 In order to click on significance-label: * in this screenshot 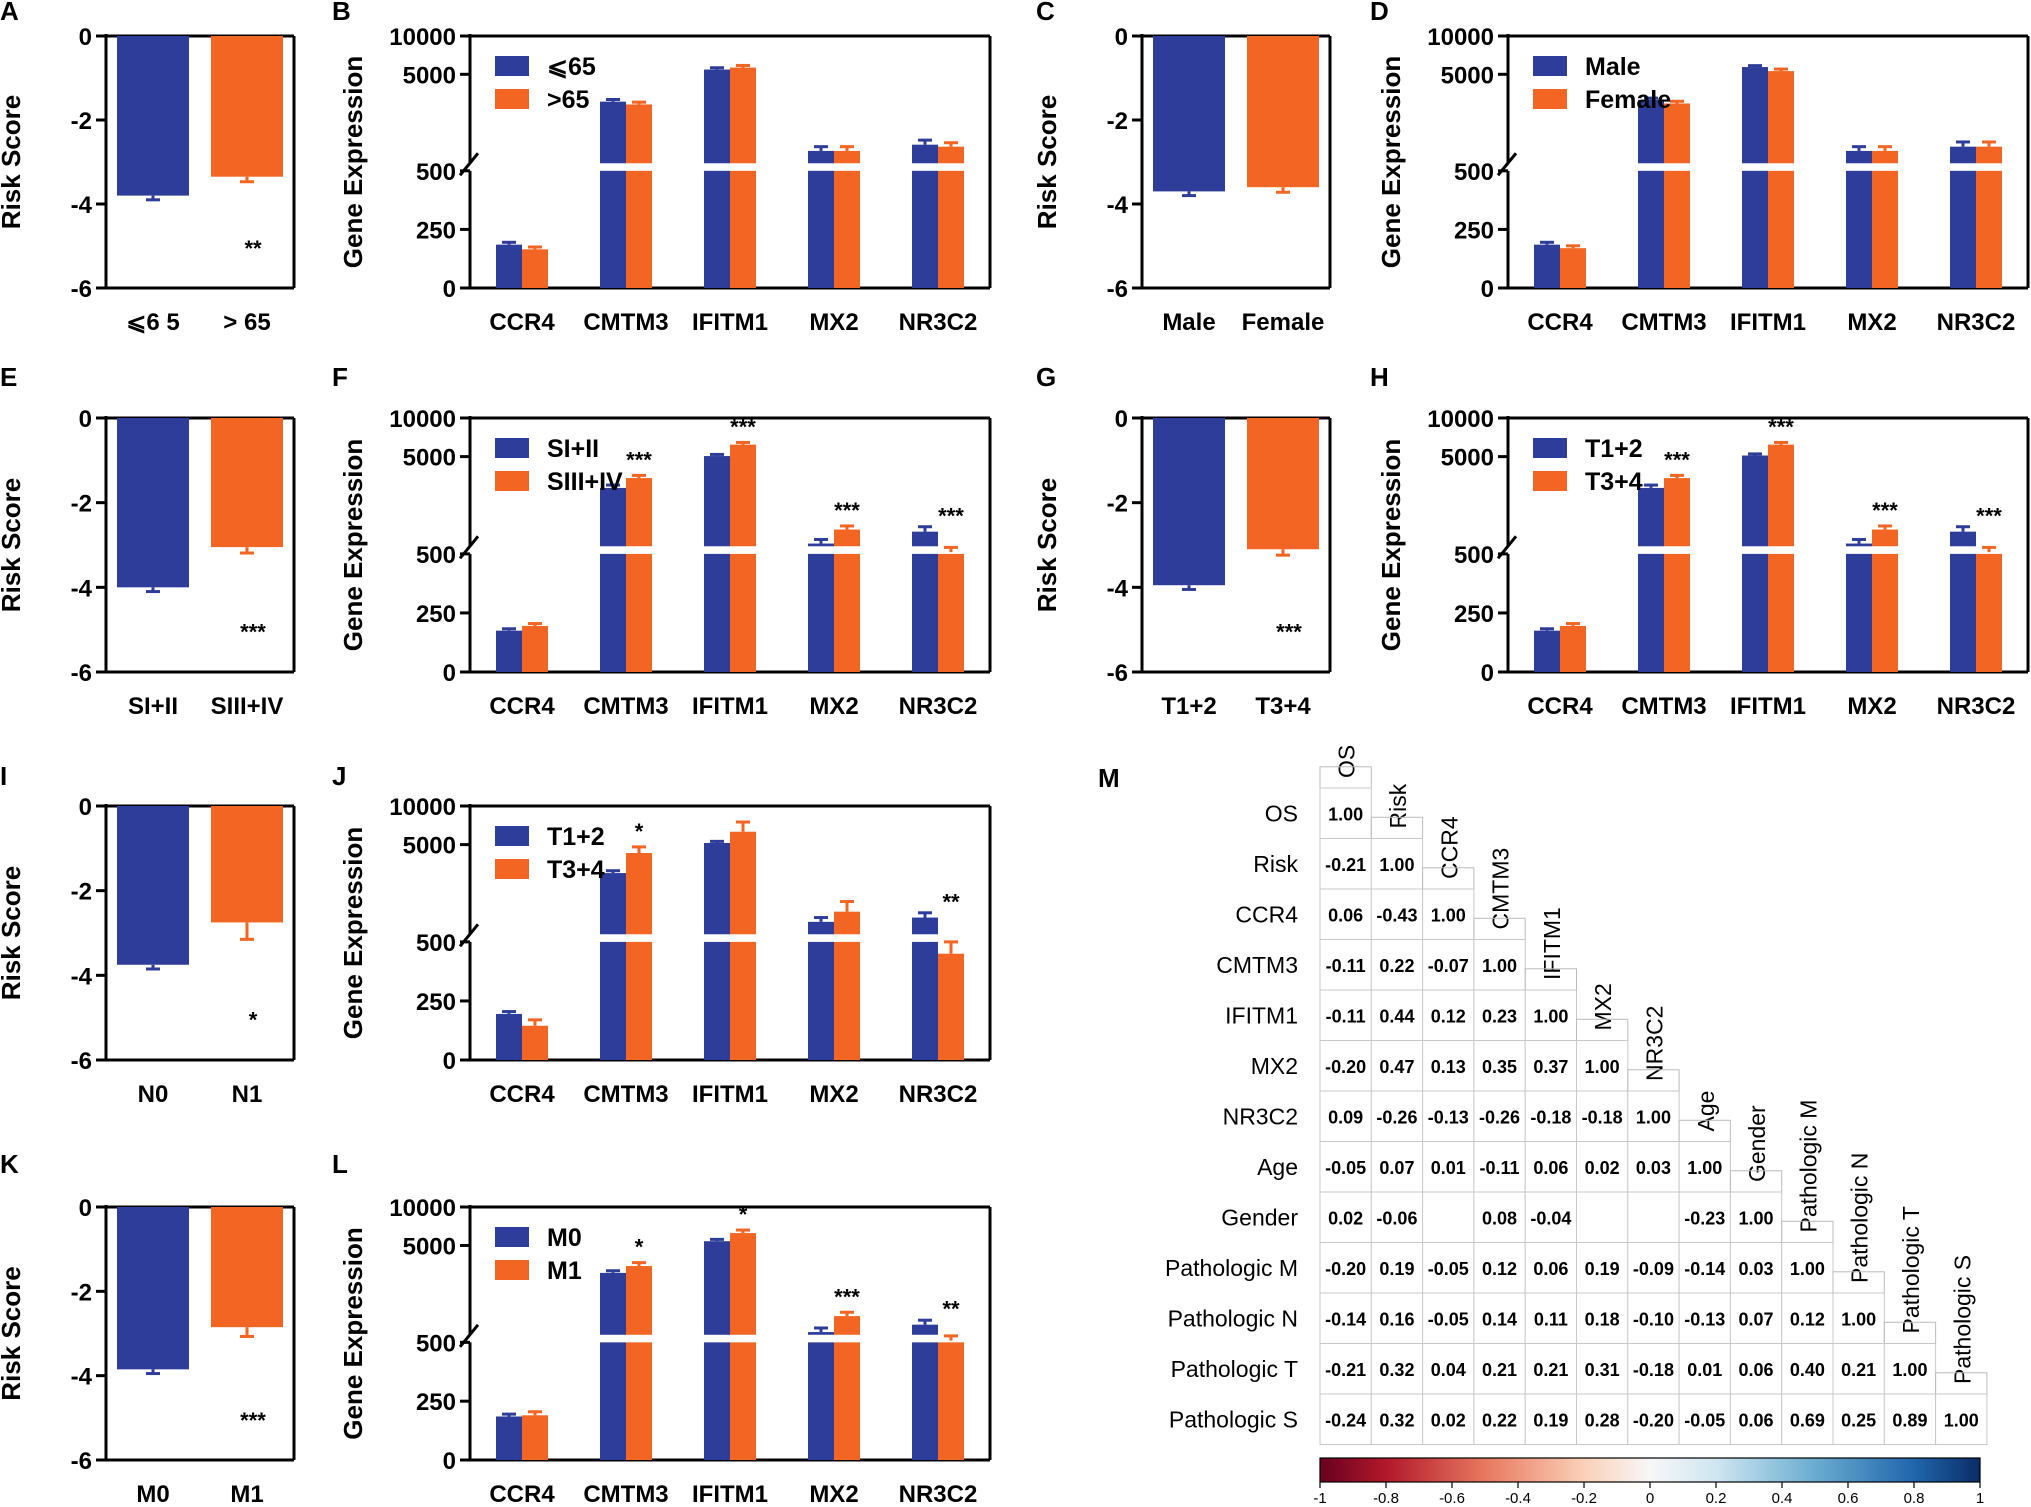, I will do `click(743, 1214)`.